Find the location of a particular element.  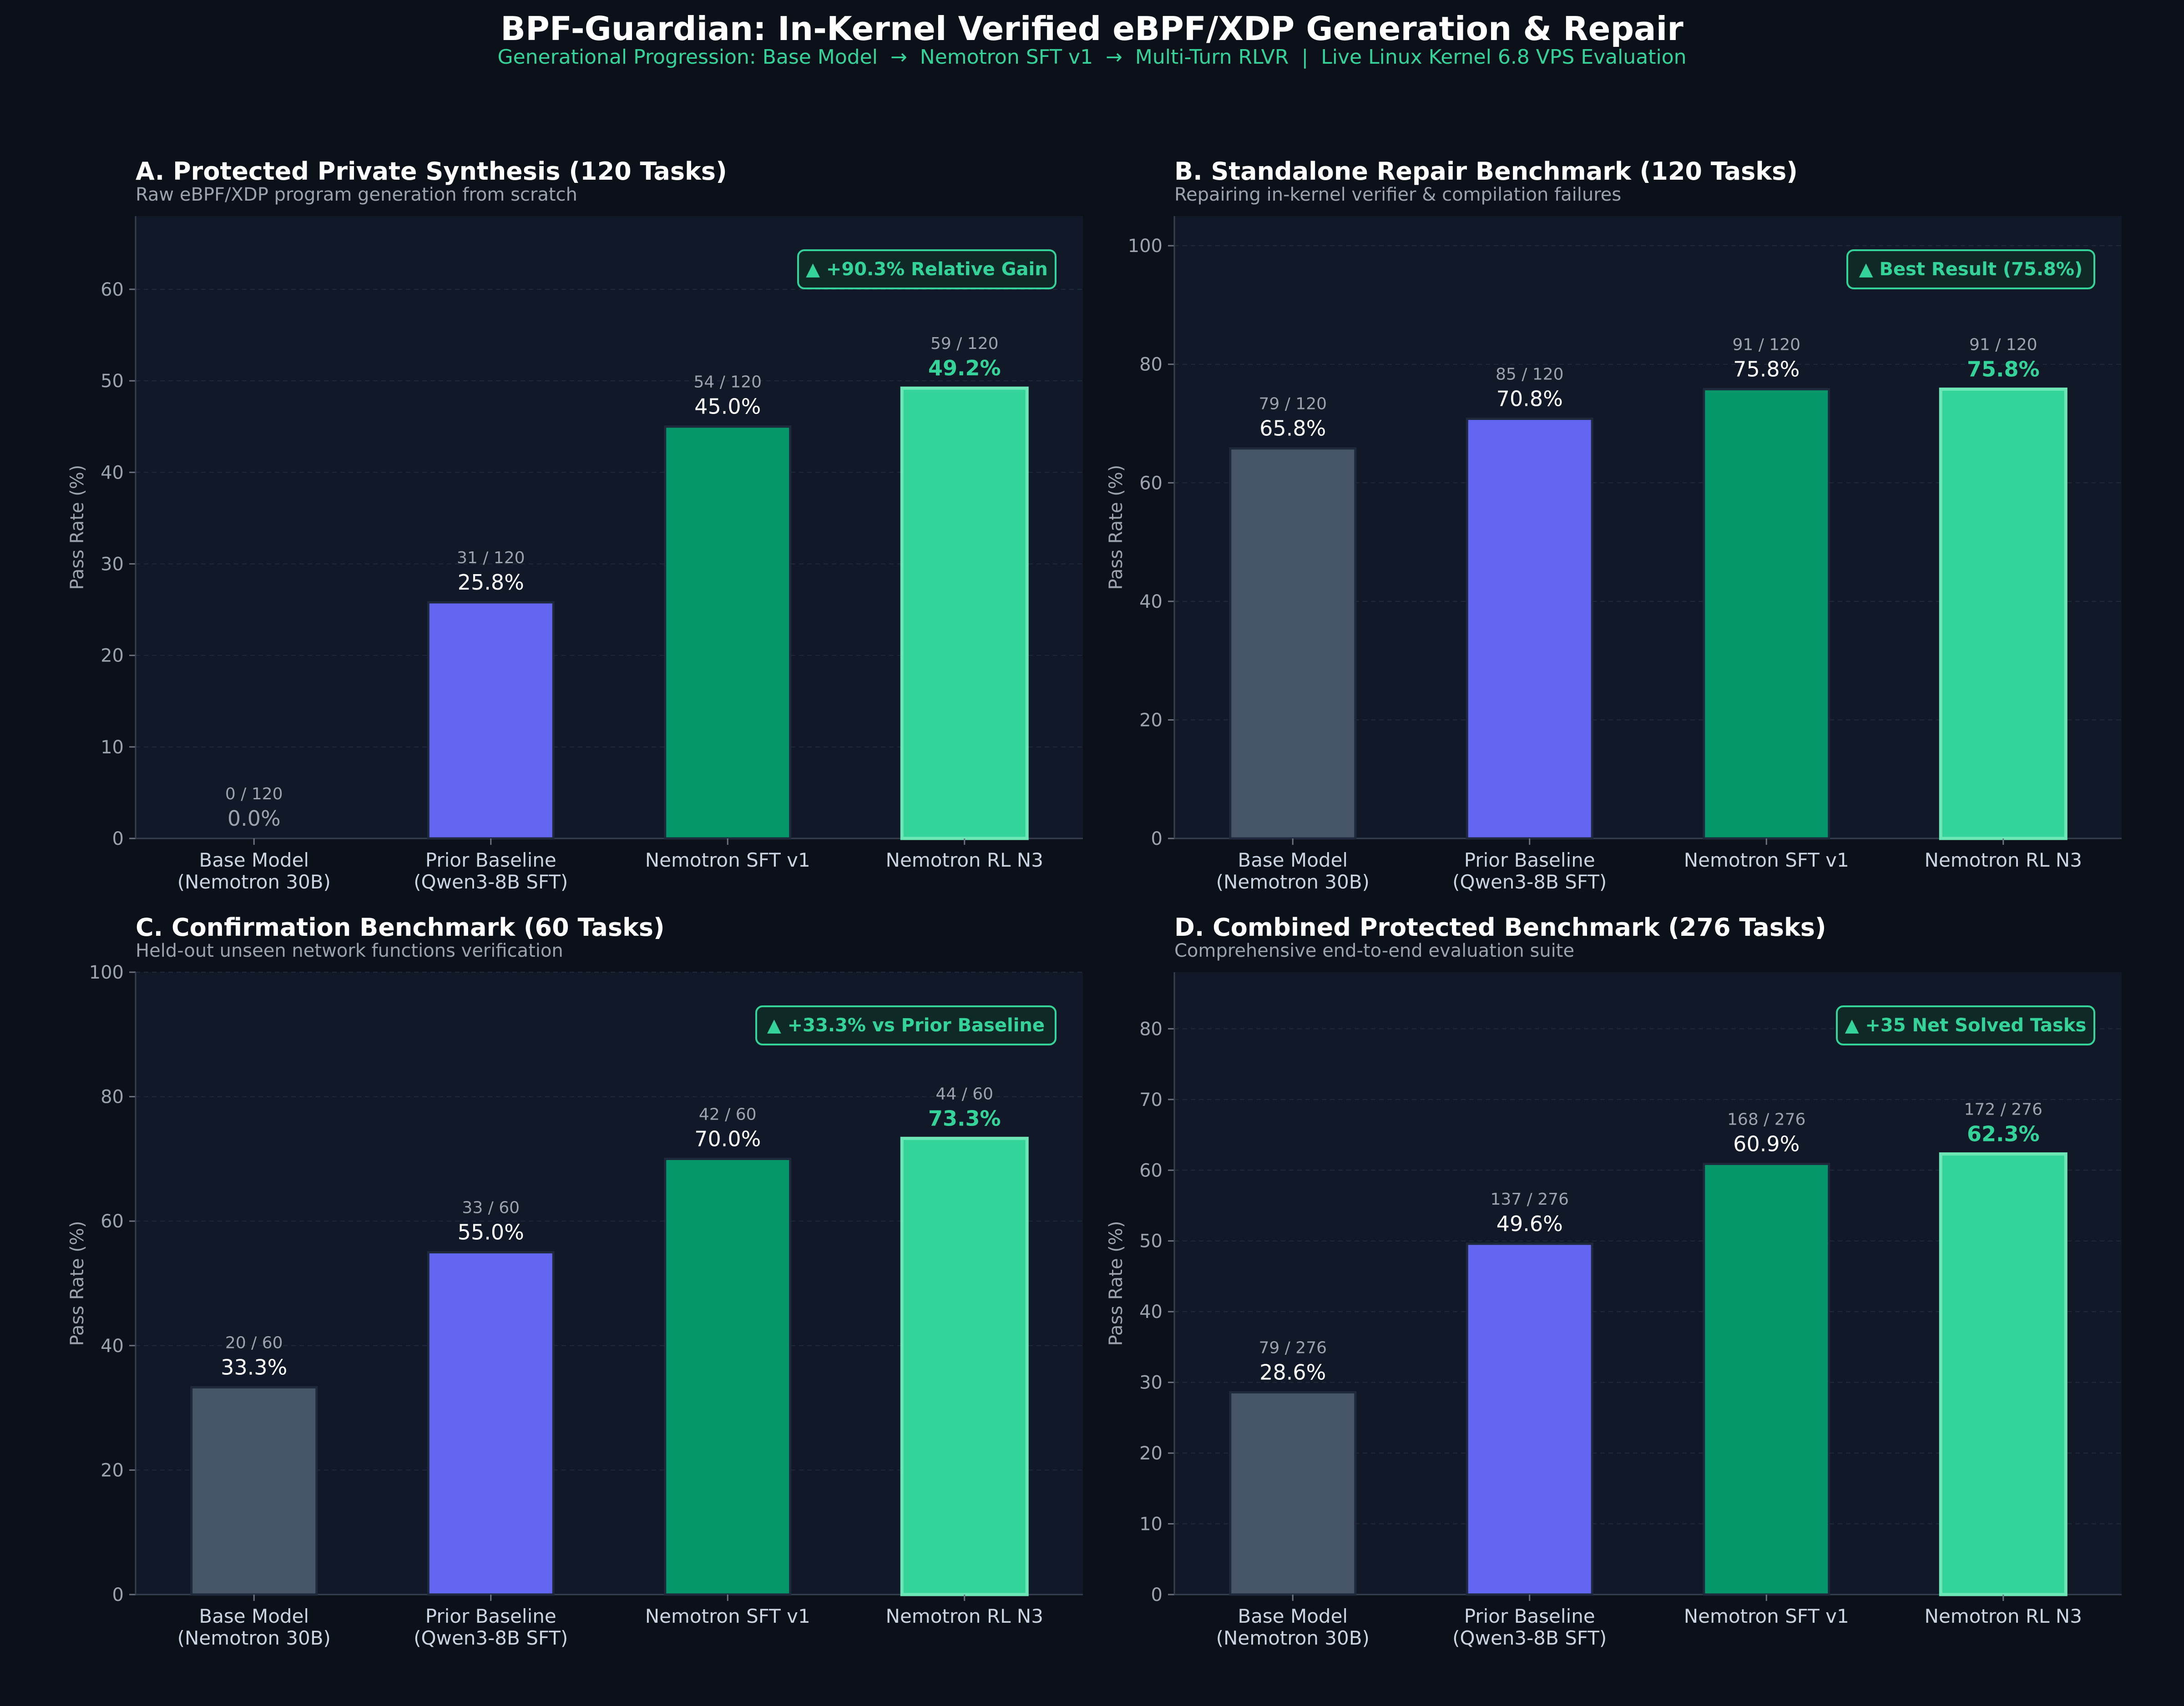

bar-value-label: 70.8% is located at coordinates (1530, 399).